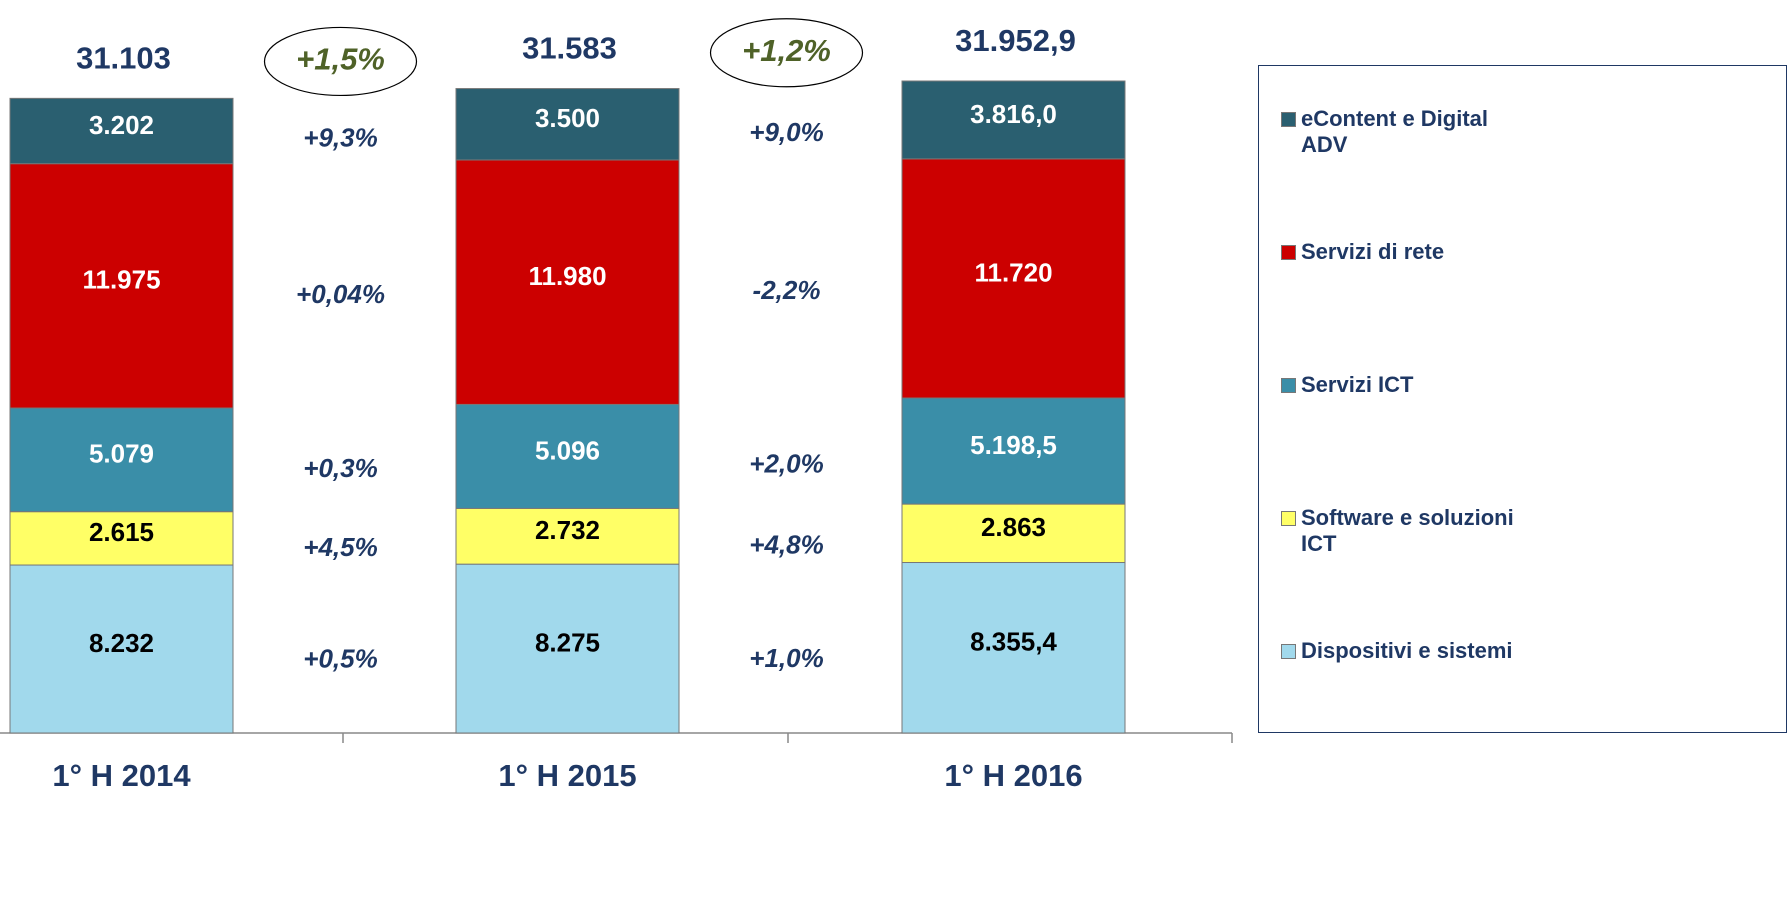  I want to click on segment-label: 2.732, so click(567, 530).